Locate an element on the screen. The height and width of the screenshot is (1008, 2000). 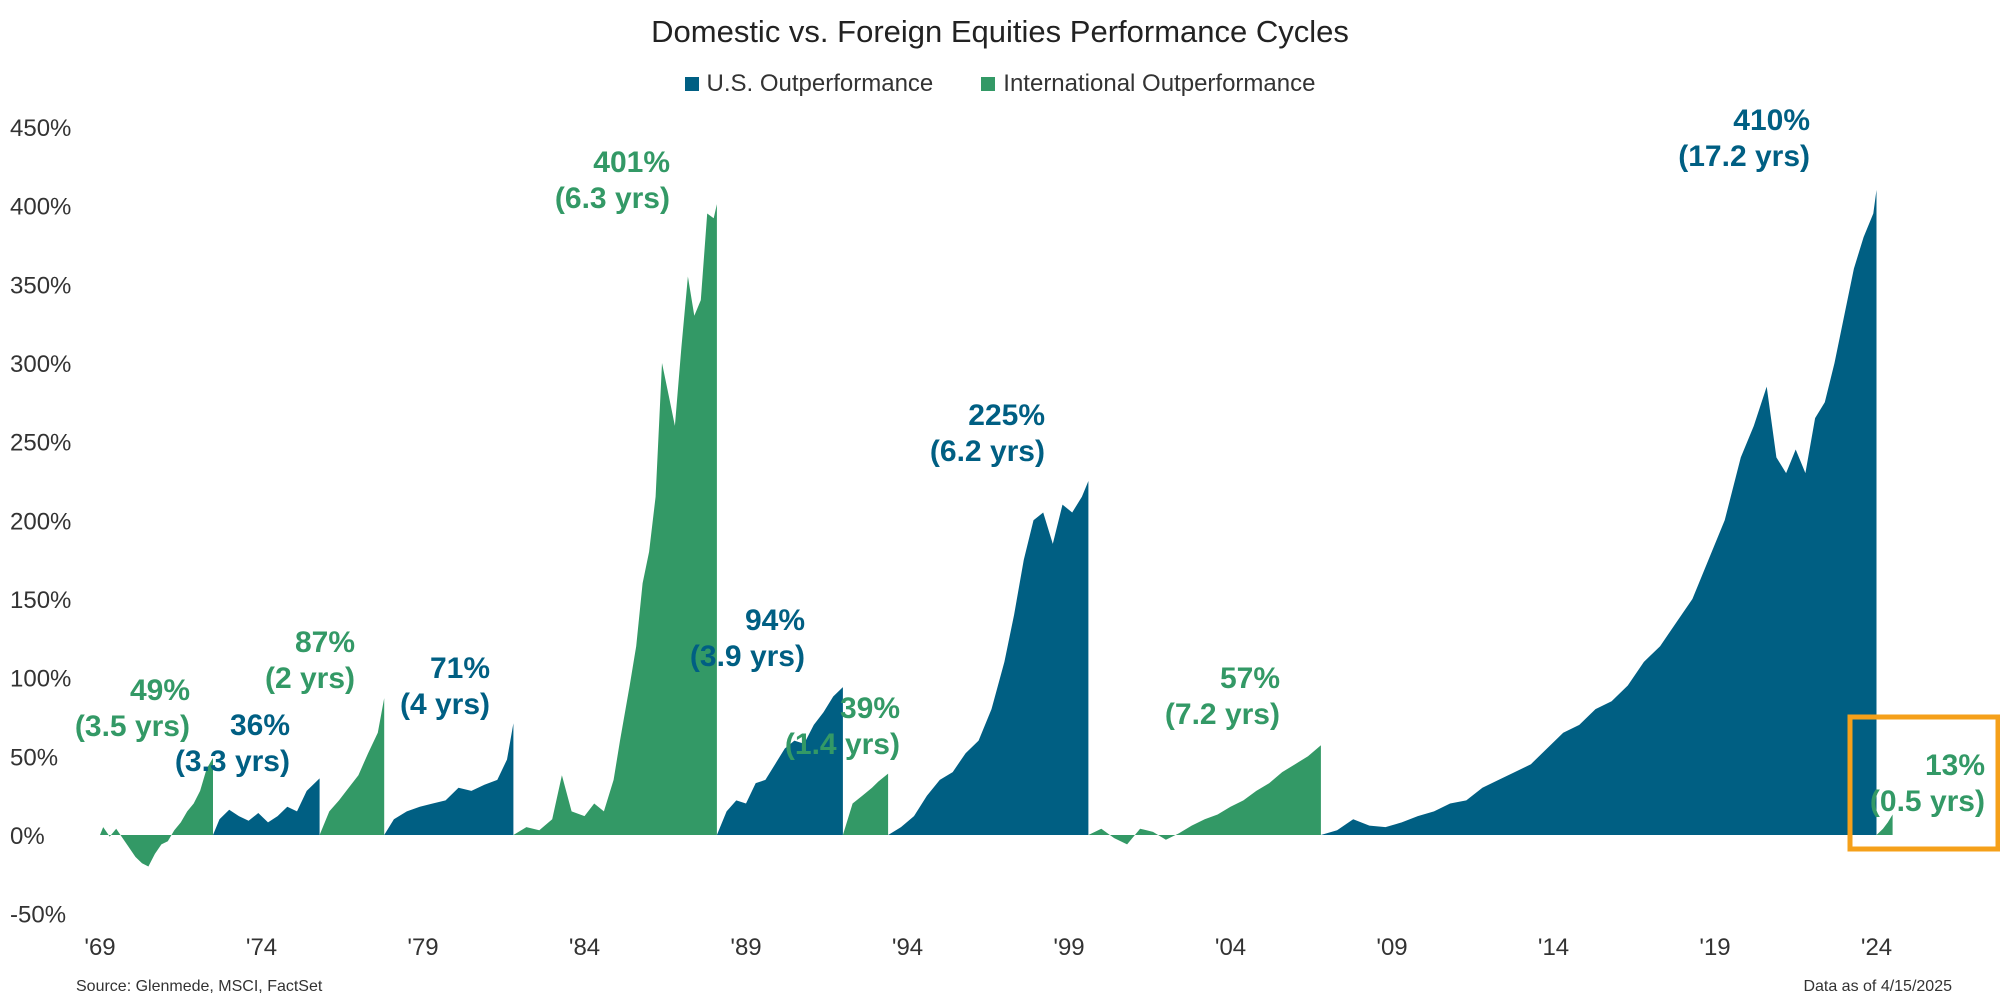
y-tick-label: 250% is located at coordinates (40, 443).